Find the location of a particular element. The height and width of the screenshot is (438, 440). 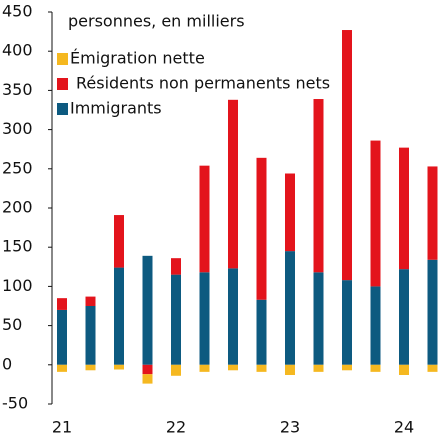

y-tick-label: 350 is located at coordinates (17, 89).